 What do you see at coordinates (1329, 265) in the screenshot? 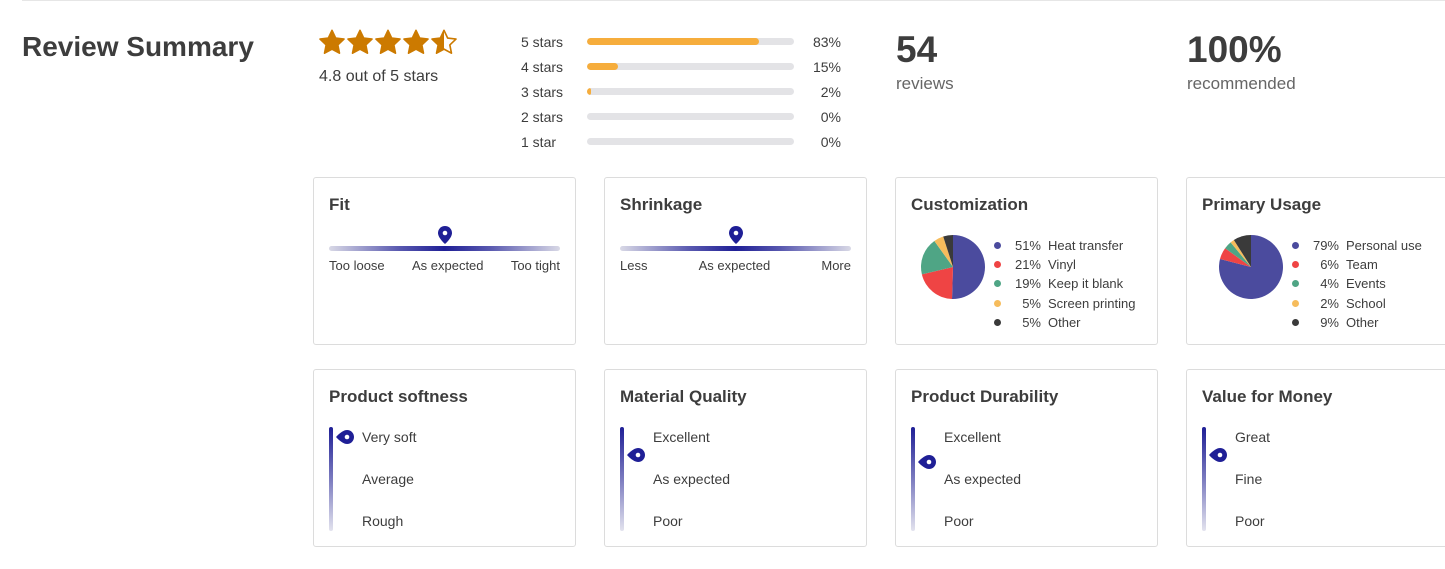
I see `legend-percent: 6%` at bounding box center [1329, 265].